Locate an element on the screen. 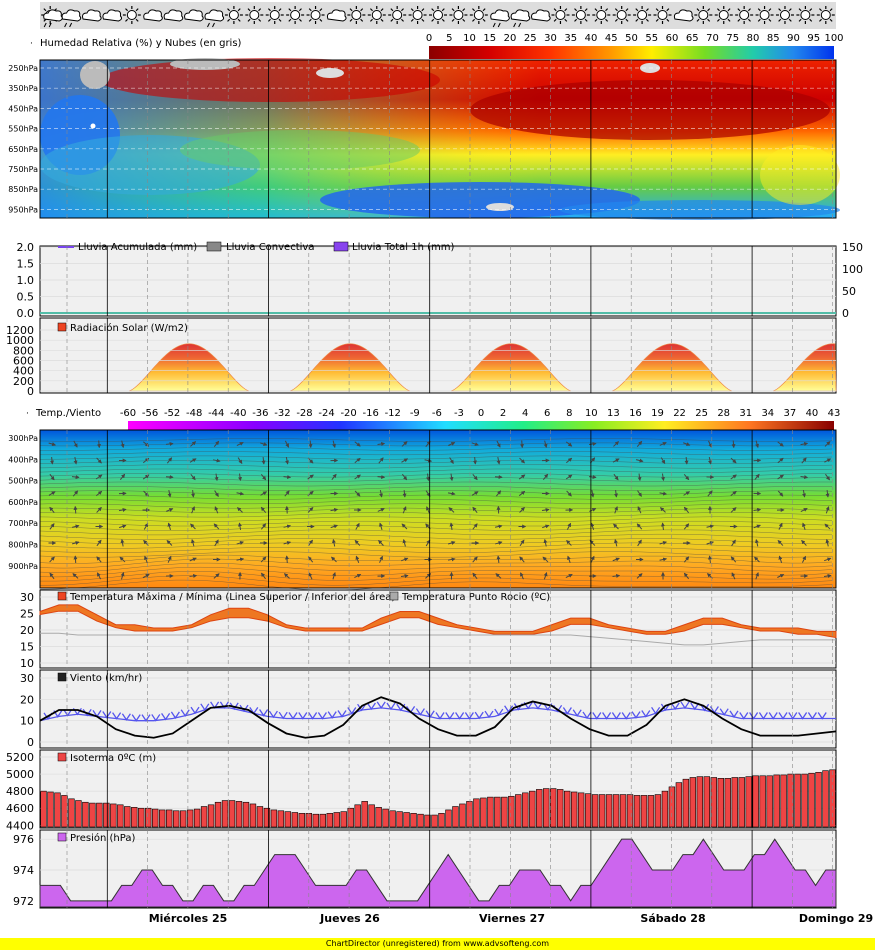  cloud-icon is located at coordinates (92, 15).